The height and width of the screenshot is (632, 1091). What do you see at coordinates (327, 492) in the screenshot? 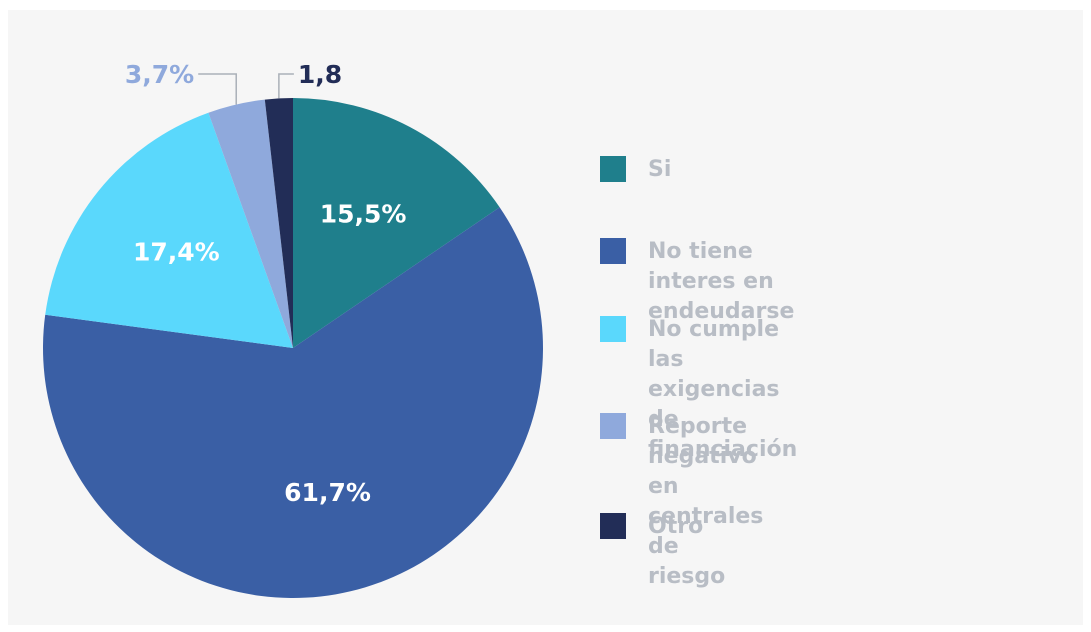
I see `slice-label: 61,7%` at bounding box center [327, 492].